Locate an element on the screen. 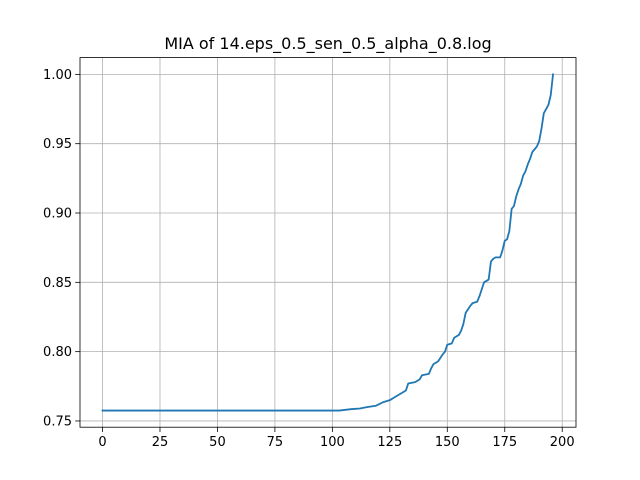 The image size is (640, 480). x-tick-label: 125 is located at coordinates (389, 442).